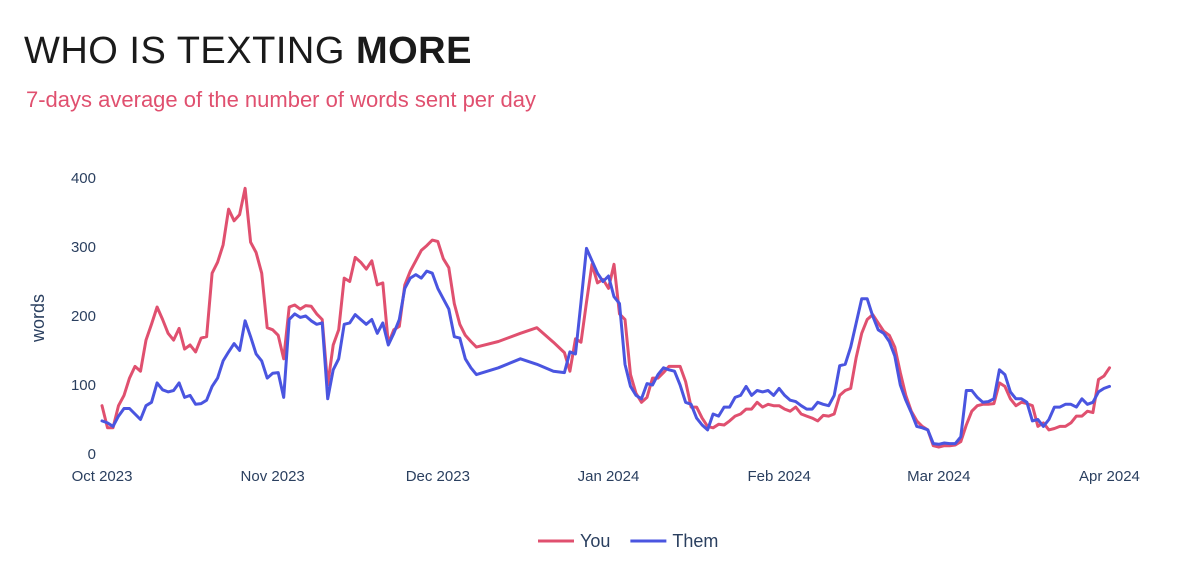  What do you see at coordinates (938, 476) in the screenshot?
I see `x-tick-label: Mar 2024` at bounding box center [938, 476].